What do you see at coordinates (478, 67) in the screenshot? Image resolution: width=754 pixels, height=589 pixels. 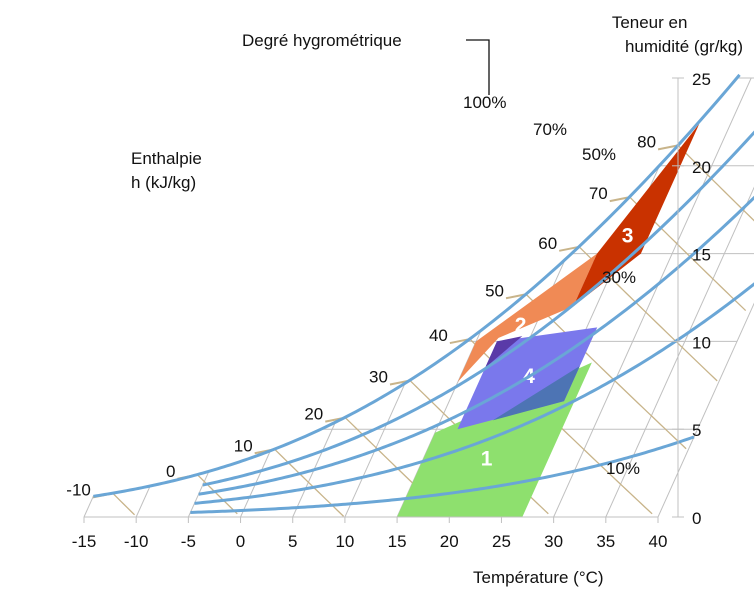 I see `rh-title-pointer` at bounding box center [478, 67].